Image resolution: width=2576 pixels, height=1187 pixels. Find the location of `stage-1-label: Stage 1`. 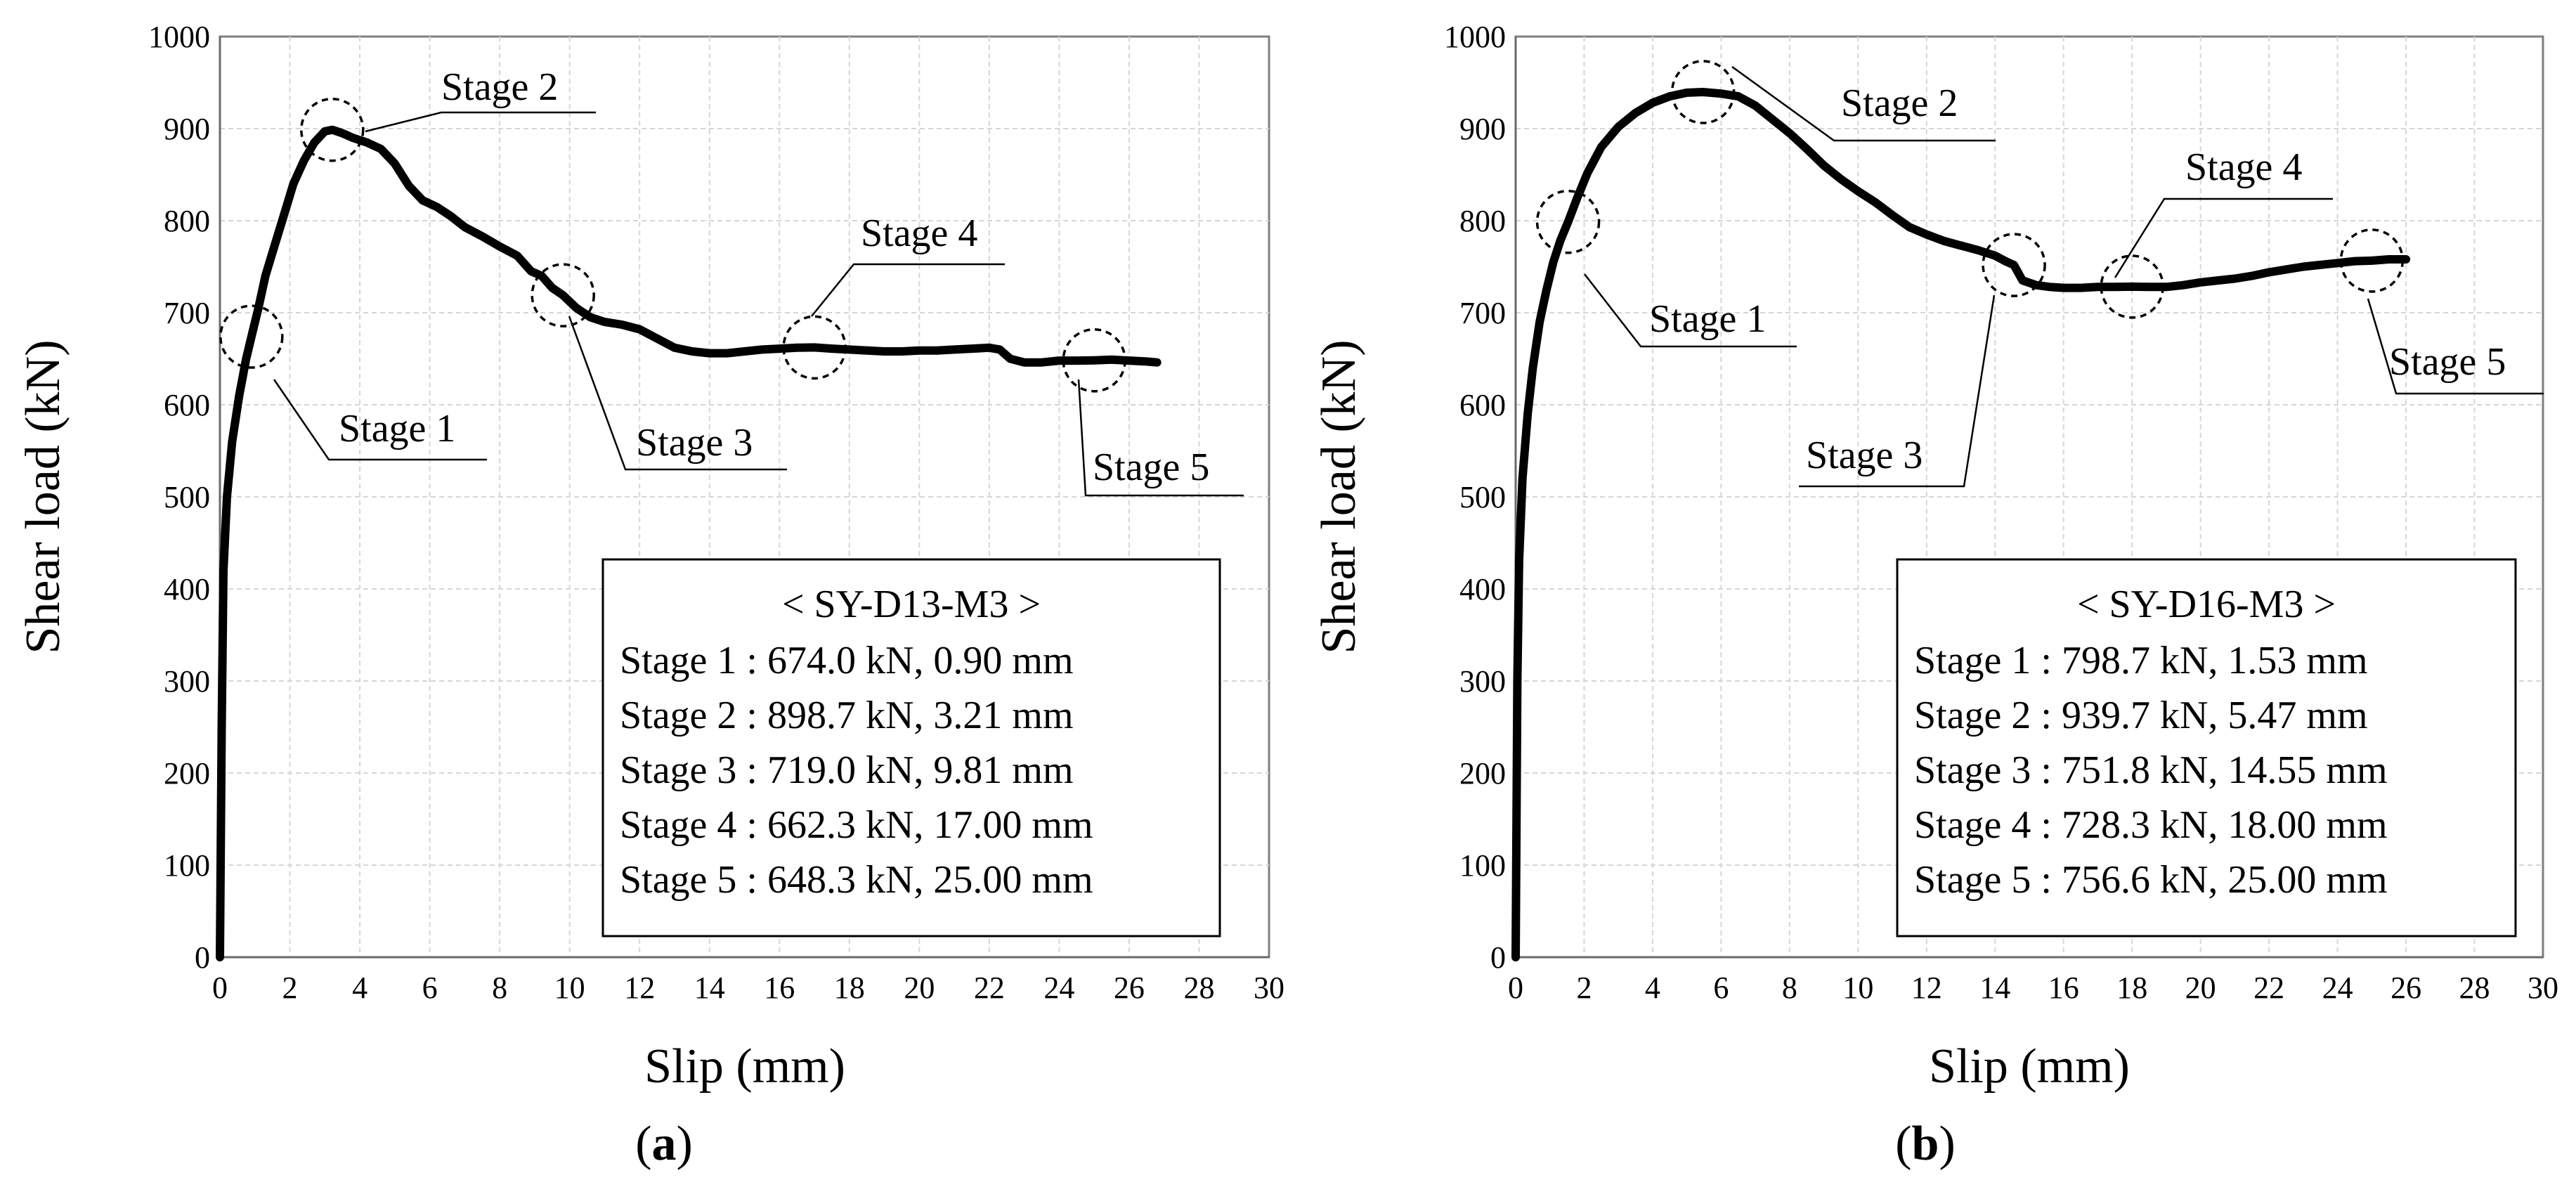

stage-1-label: Stage 1 is located at coordinates (397, 428).